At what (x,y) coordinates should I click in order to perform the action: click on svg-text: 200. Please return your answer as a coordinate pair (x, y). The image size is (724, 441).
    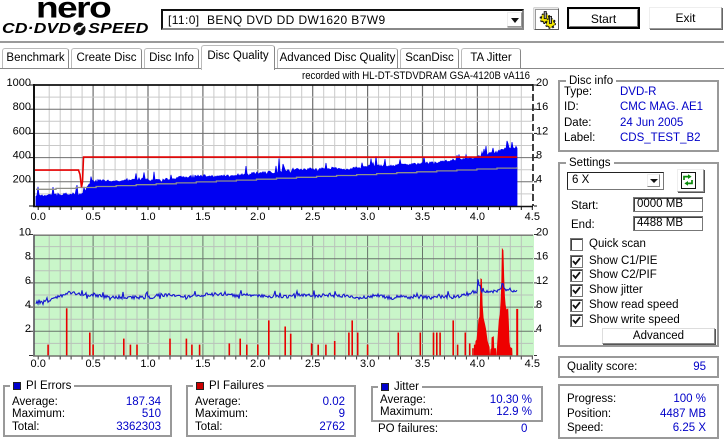
    Looking at the image, I should click on (22, 180).